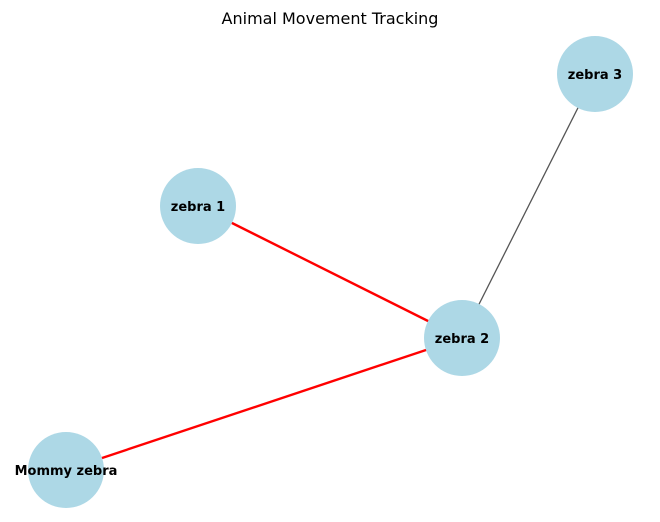 The height and width of the screenshot is (522, 660). I want to click on node-zebra-1: zebra 1, so click(198, 206).